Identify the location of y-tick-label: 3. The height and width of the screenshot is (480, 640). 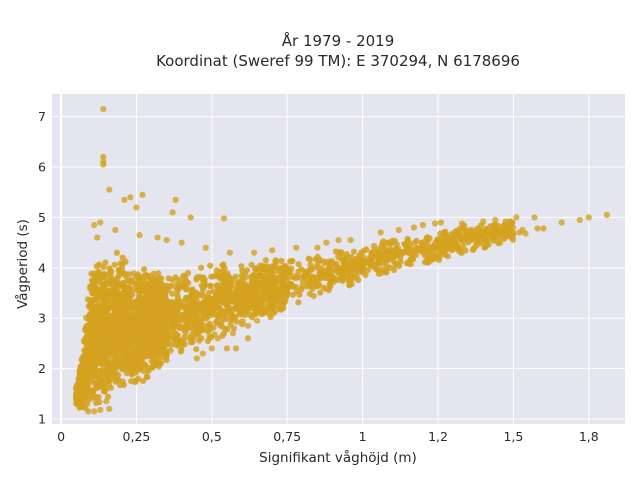
(42, 318).